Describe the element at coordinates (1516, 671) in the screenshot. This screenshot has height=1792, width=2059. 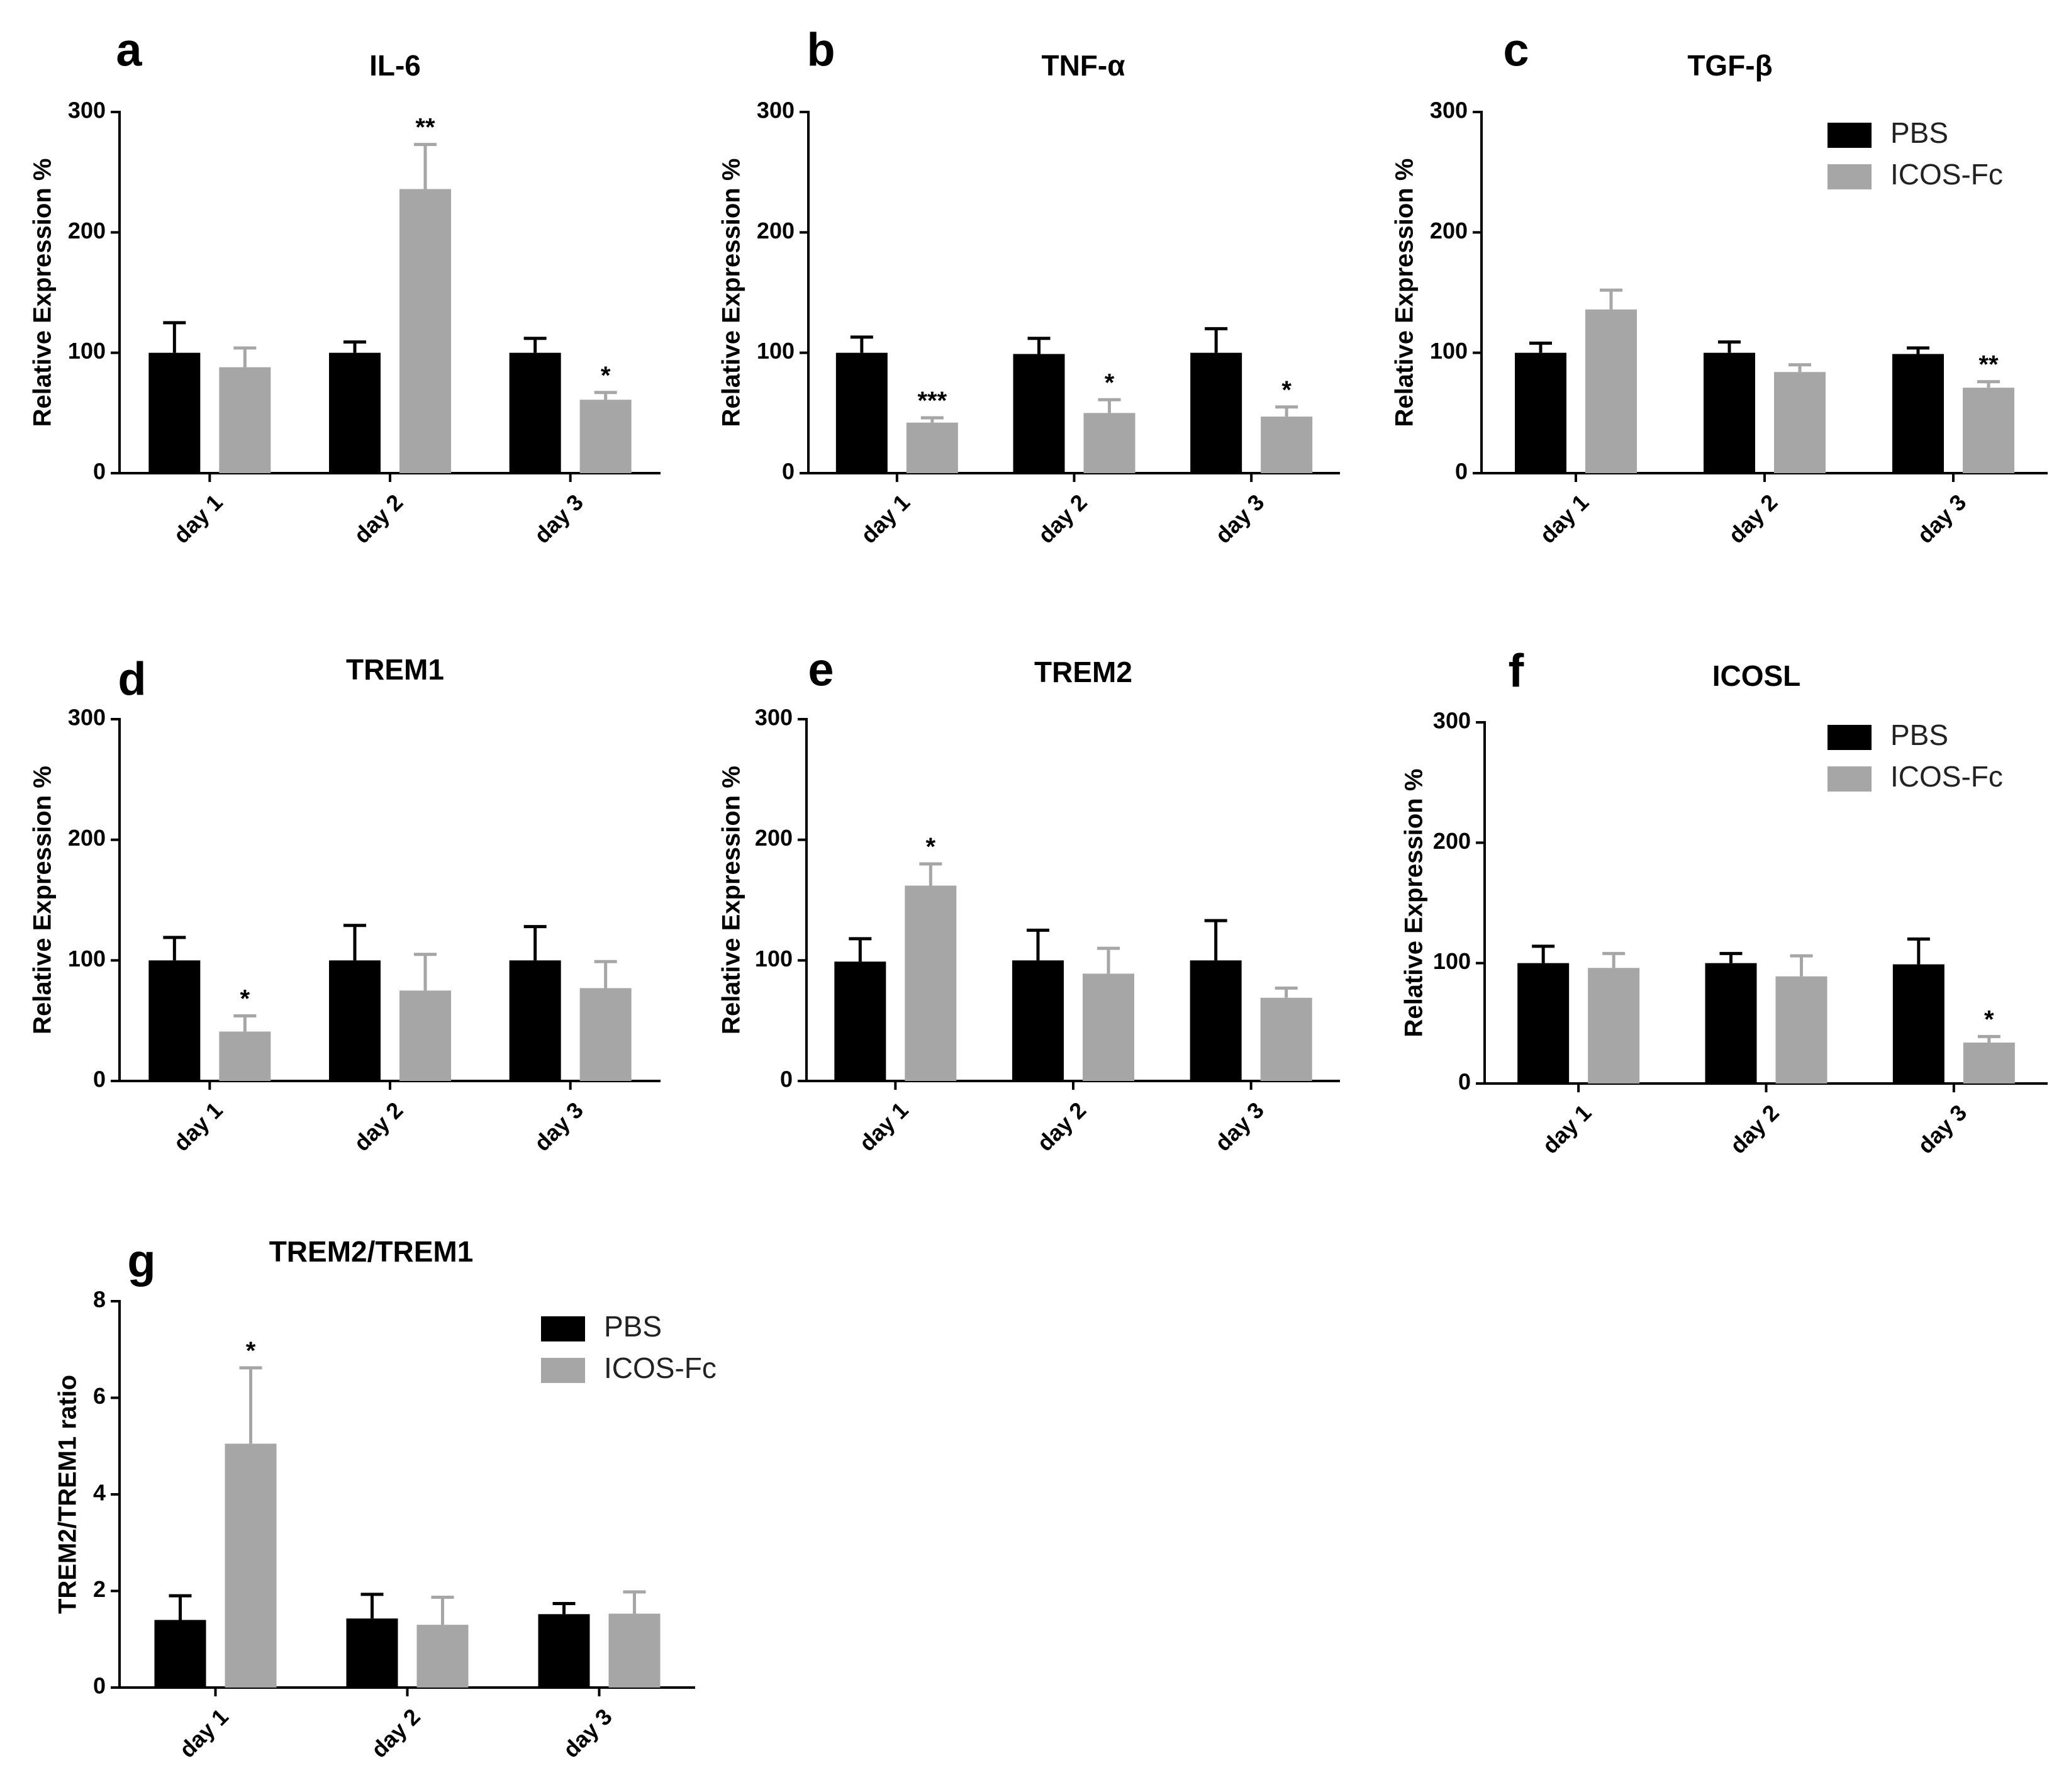
I see `panel-letter: f` at that location.